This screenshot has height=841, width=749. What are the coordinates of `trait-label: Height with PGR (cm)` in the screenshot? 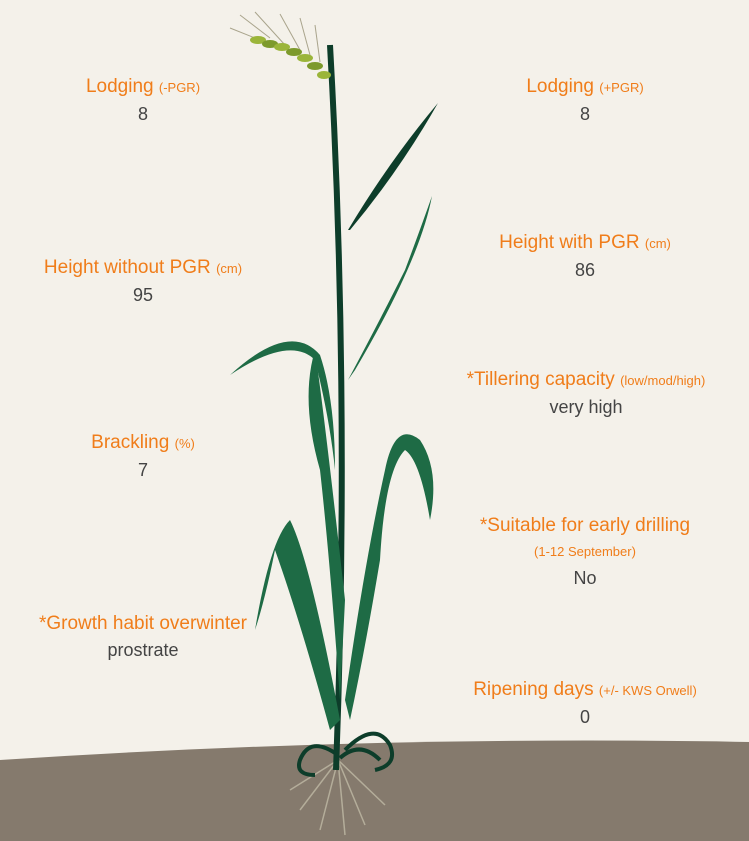 It's located at (585, 243).